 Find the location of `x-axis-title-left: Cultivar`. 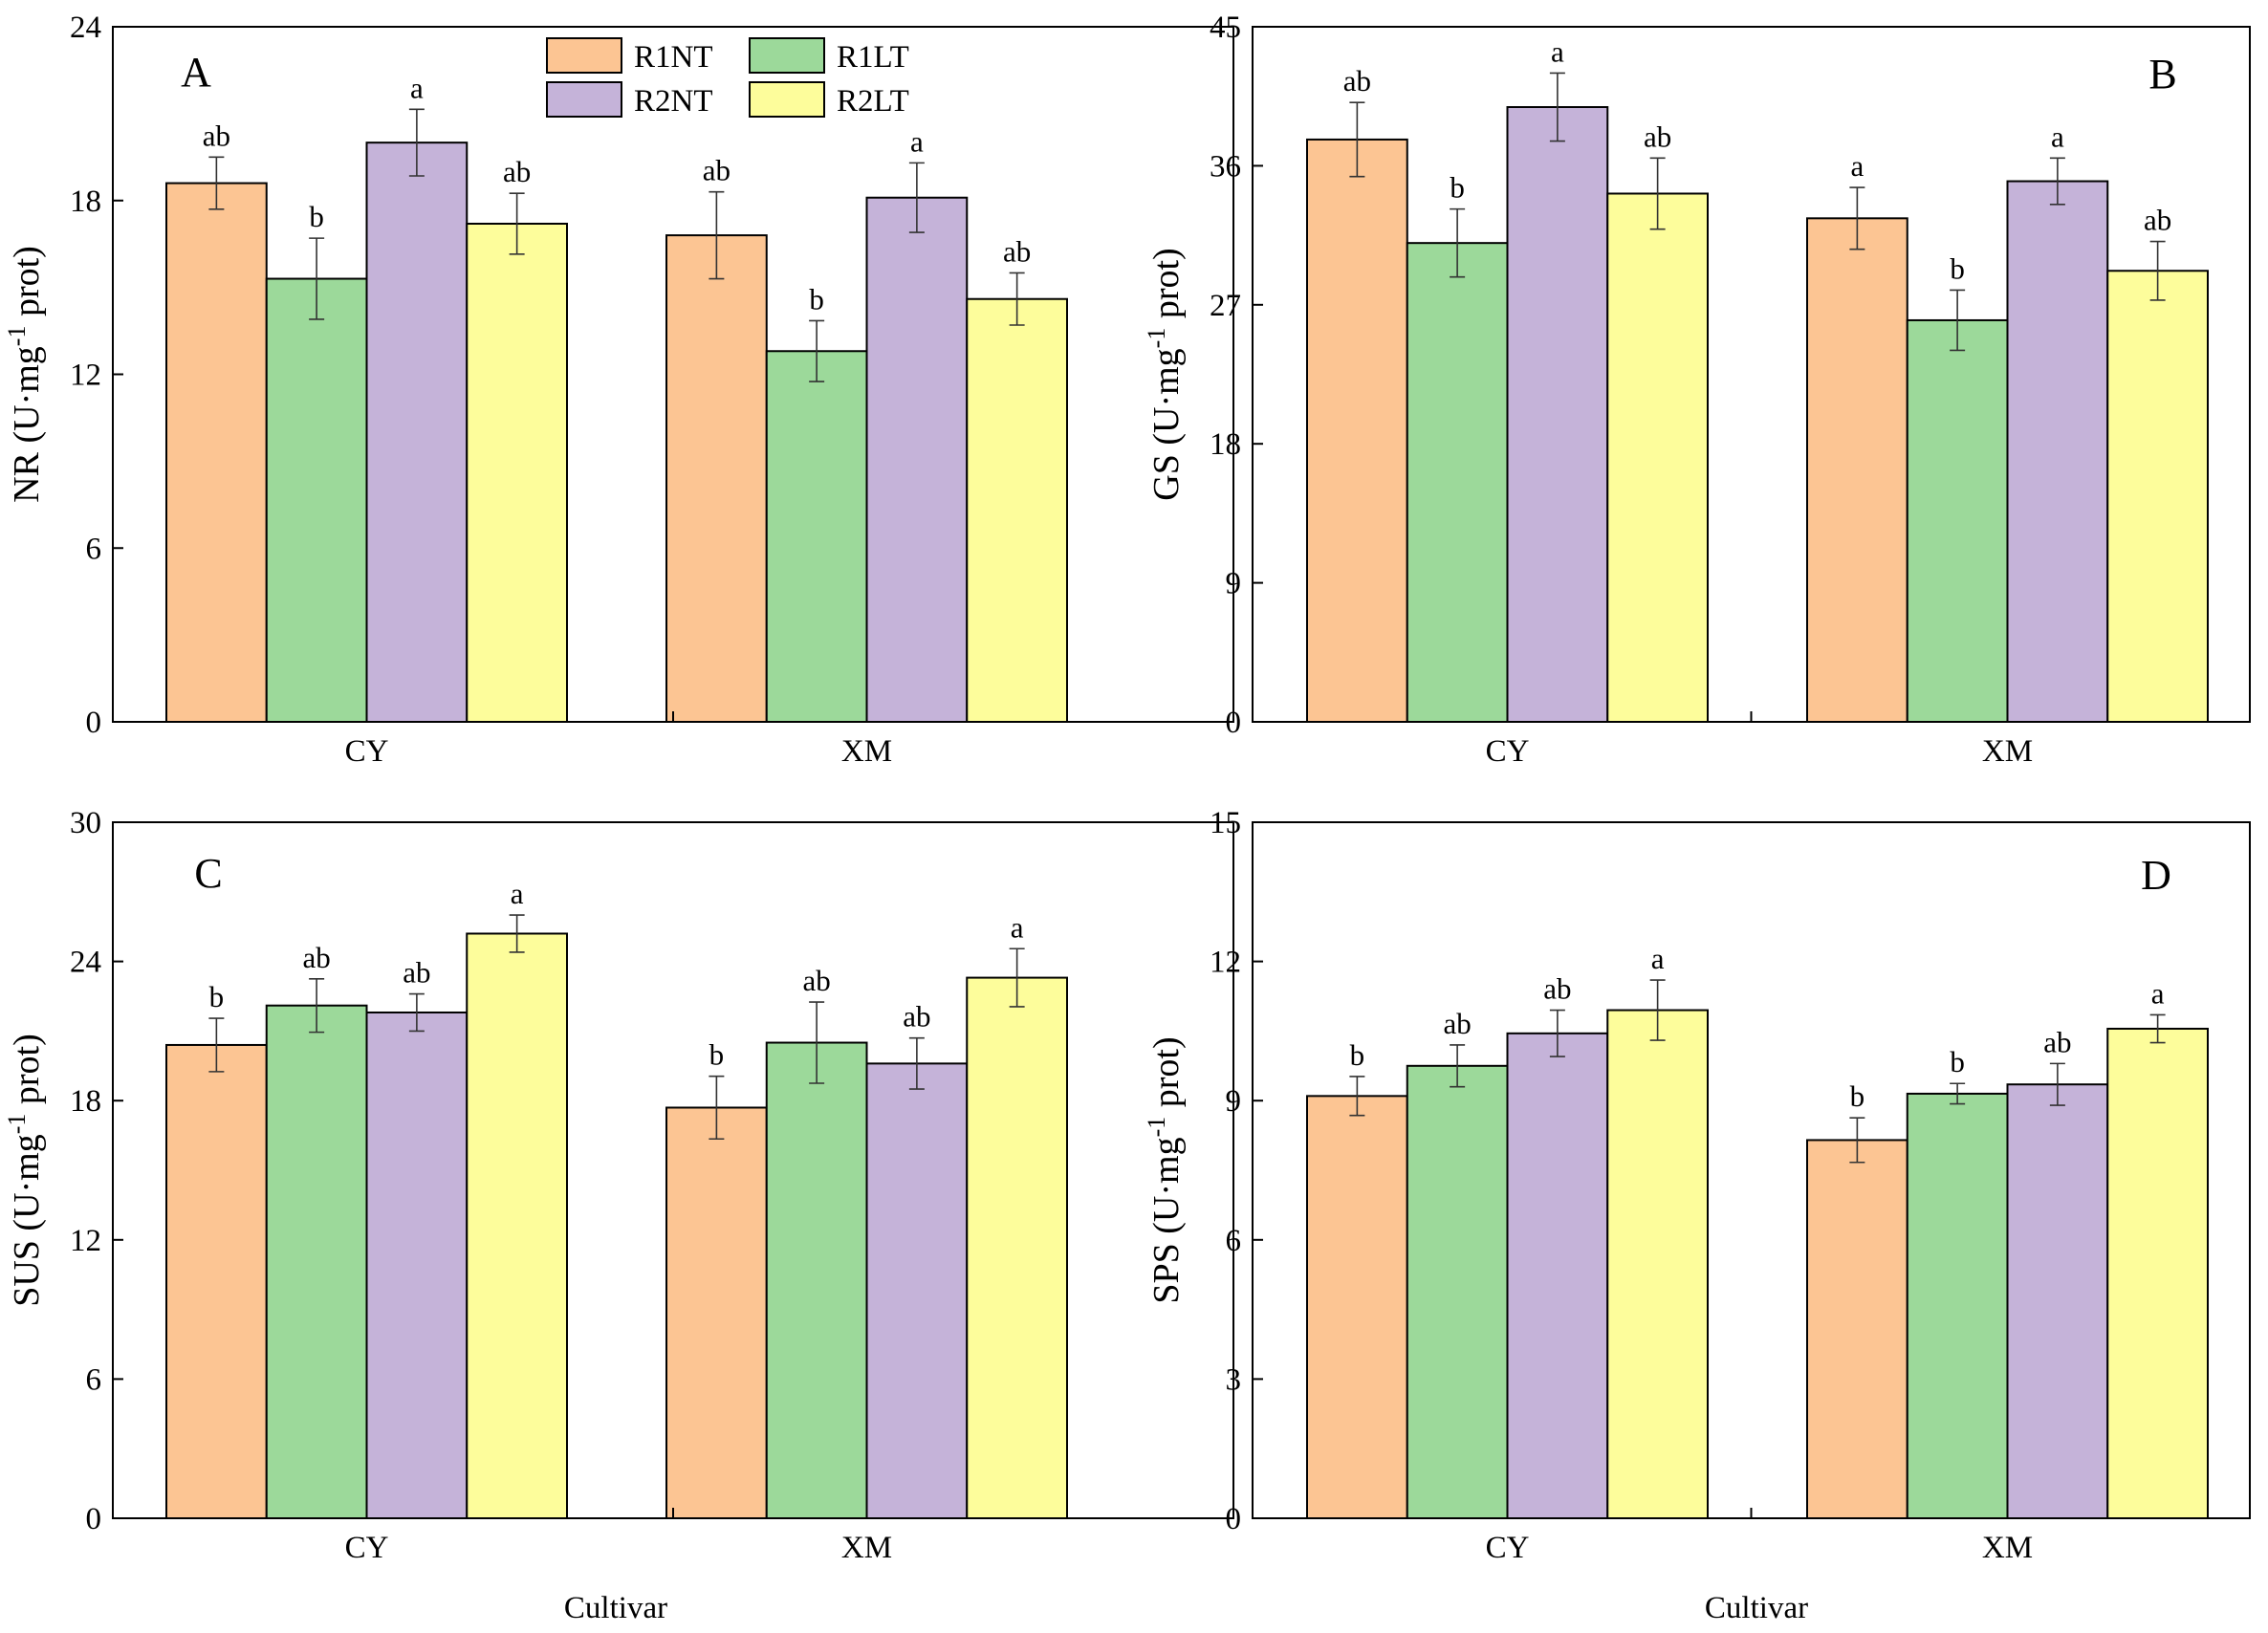

x-axis-title-left: Cultivar is located at coordinates (616, 1608).